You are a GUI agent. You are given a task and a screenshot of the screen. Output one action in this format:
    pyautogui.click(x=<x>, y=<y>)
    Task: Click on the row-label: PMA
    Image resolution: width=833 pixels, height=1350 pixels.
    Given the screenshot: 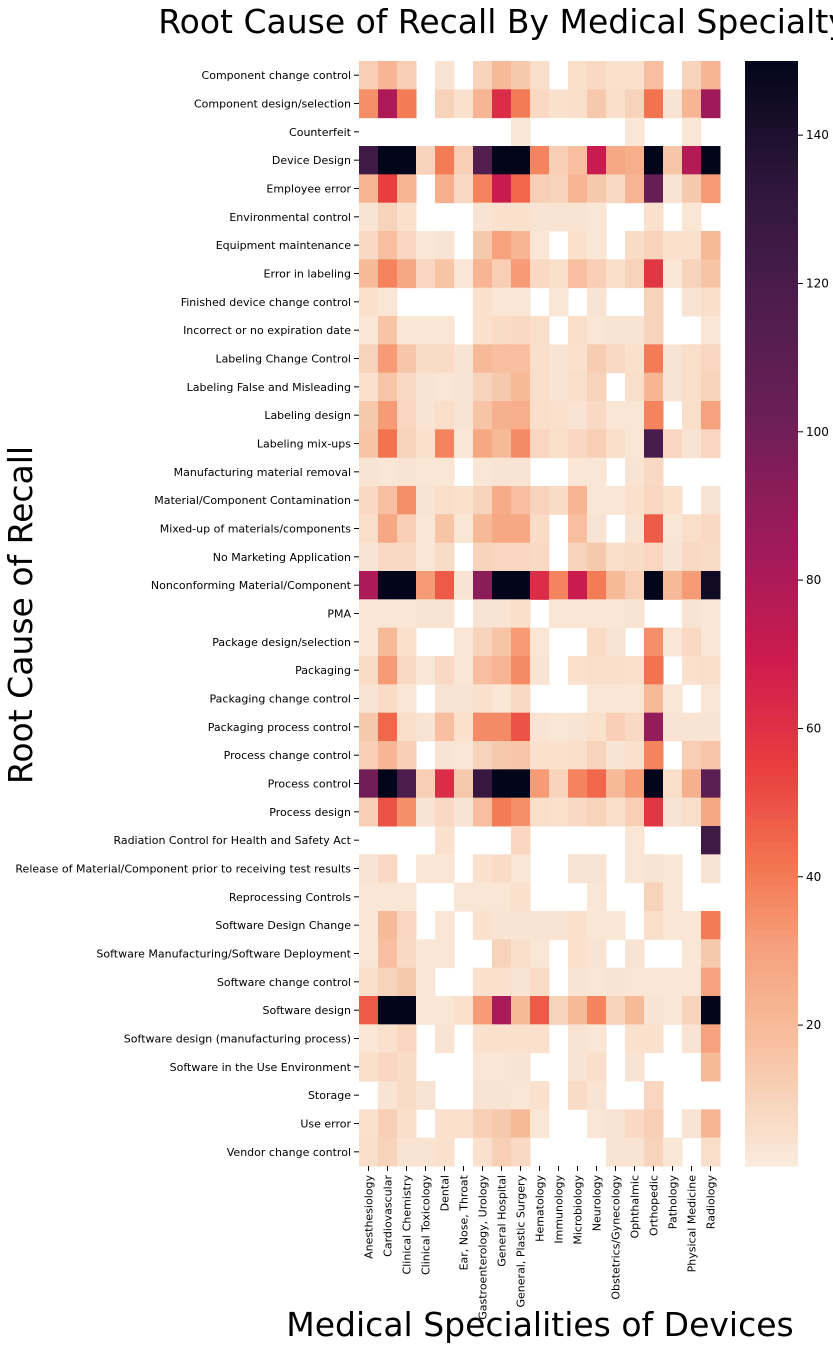 What is the action you would take?
    pyautogui.click(x=339, y=614)
    